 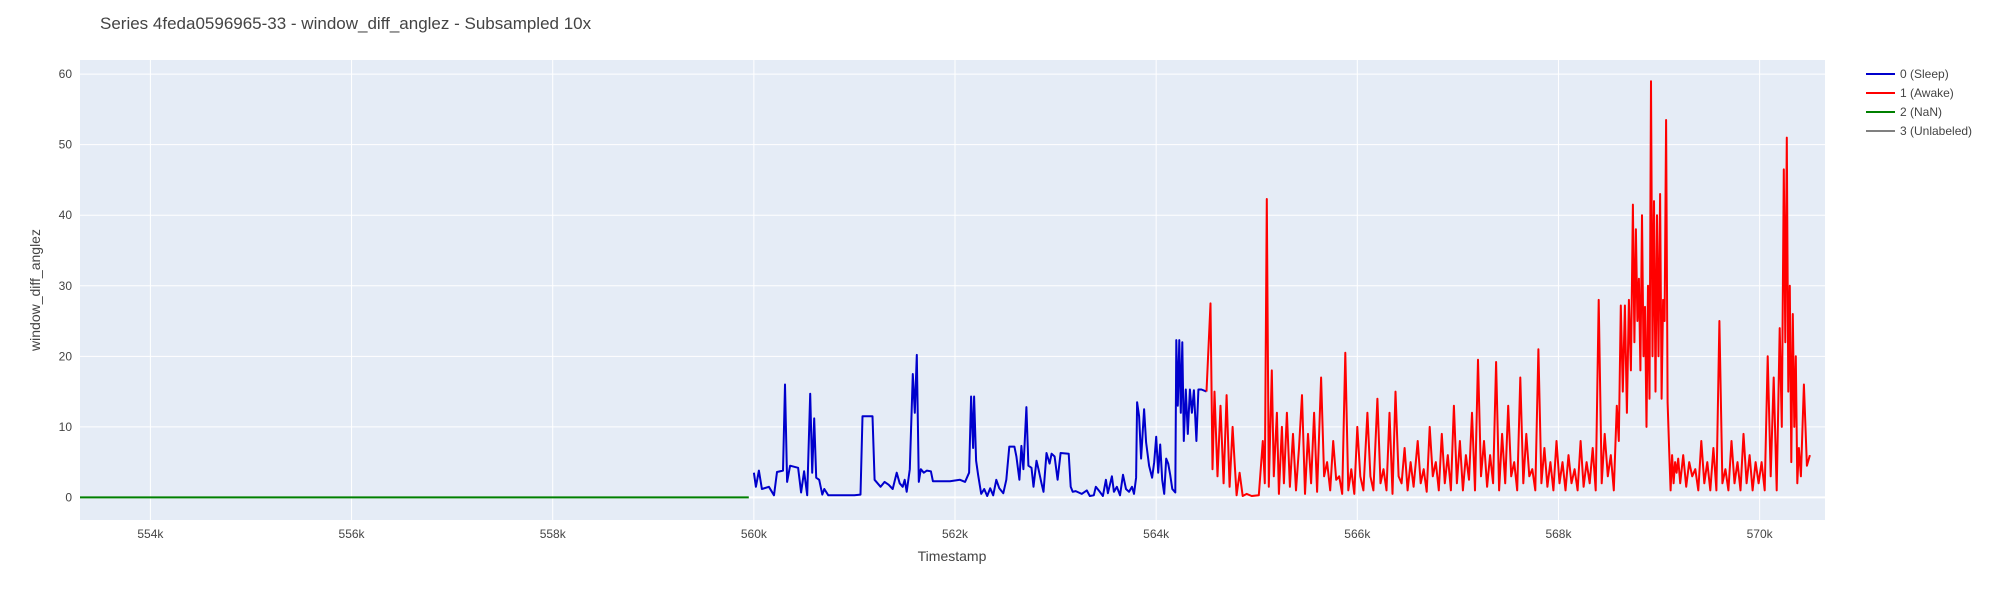 I want to click on x-tick-label: 564k, so click(x=1156, y=534).